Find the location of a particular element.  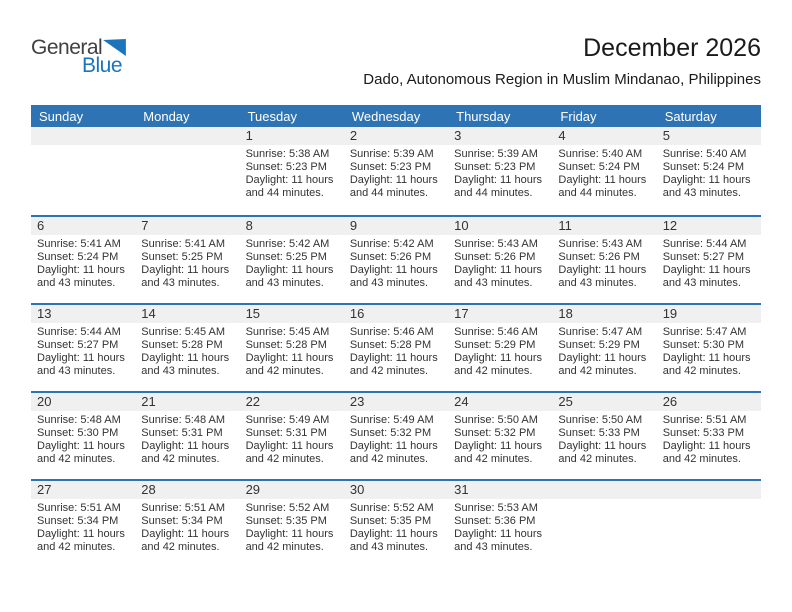

weekday-label-saturday: Saturday is located at coordinates (690, 116).